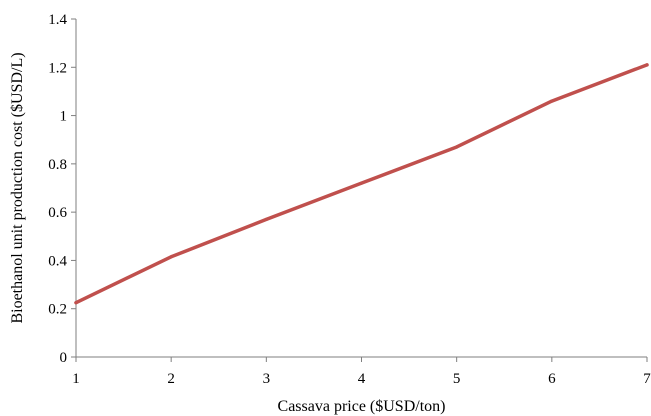  What do you see at coordinates (267, 379) in the screenshot?
I see `x-tick-label: 3` at bounding box center [267, 379].